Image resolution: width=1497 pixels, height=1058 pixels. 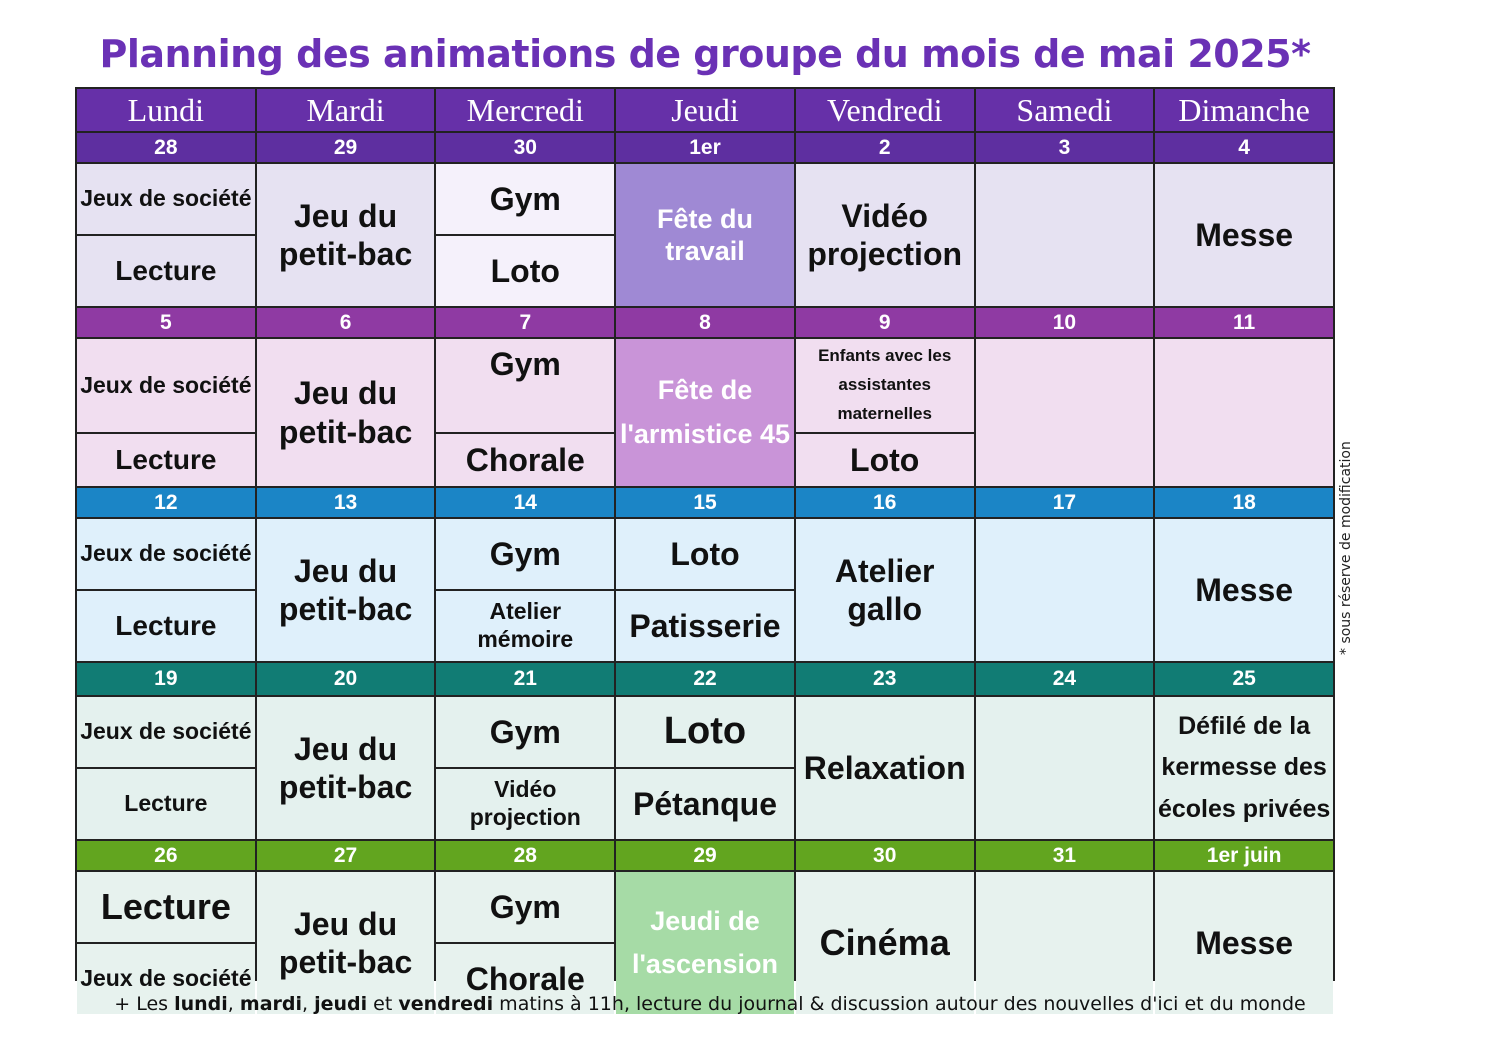 What do you see at coordinates (705, 626) in the screenshot?
I see `activity-cell: Patisserie` at bounding box center [705, 626].